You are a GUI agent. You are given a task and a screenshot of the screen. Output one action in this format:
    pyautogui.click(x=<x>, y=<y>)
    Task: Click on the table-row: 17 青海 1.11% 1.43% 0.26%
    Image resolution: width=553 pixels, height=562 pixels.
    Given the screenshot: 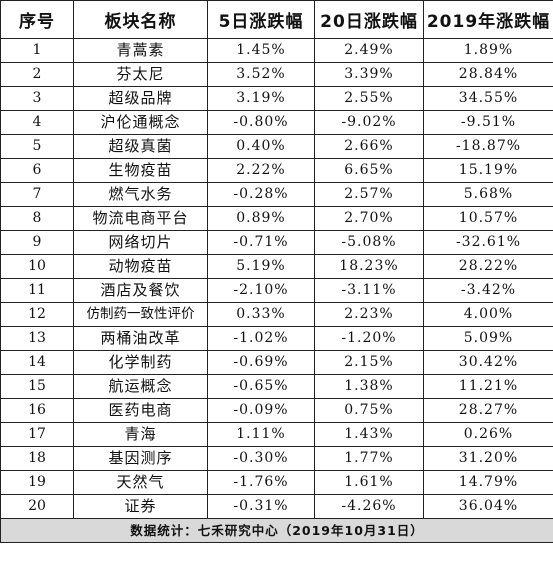 What is the action you would take?
    pyautogui.click(x=276, y=434)
    